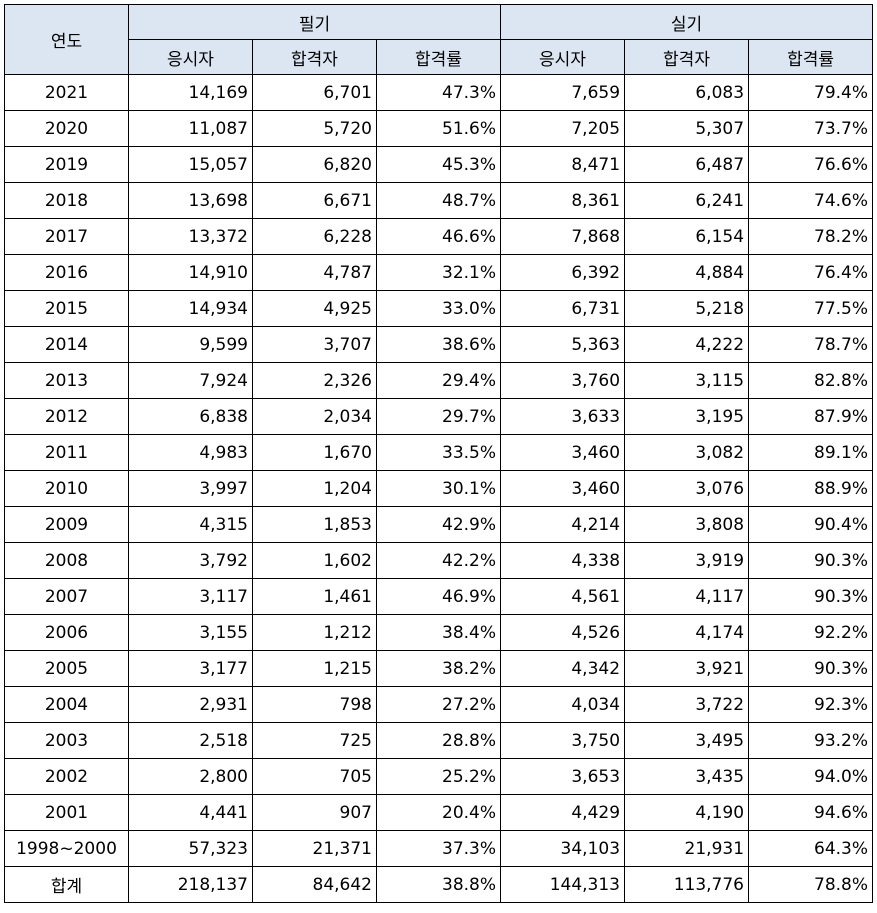  I want to click on practical-applicants-cell: 4,342, so click(563, 668).